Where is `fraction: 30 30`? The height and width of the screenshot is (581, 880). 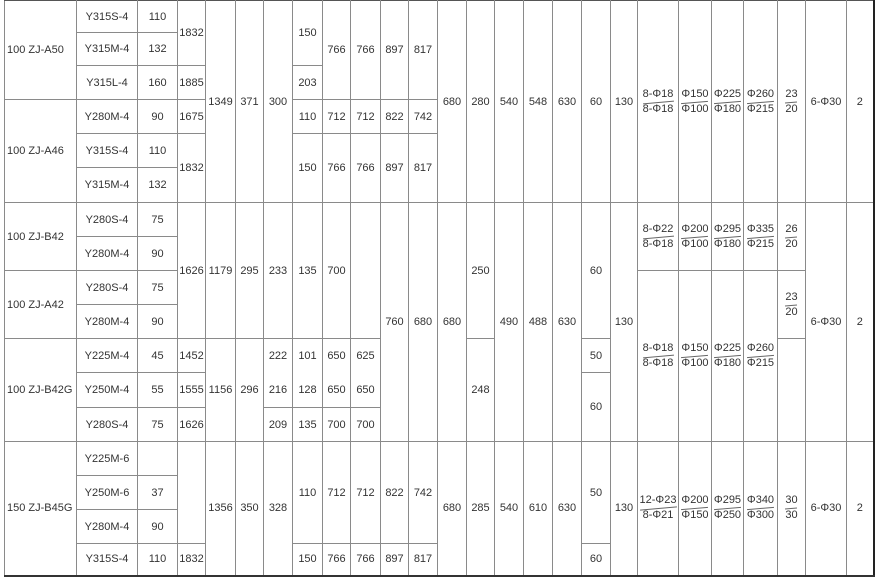
fraction: 30 30 is located at coordinates (791, 508).